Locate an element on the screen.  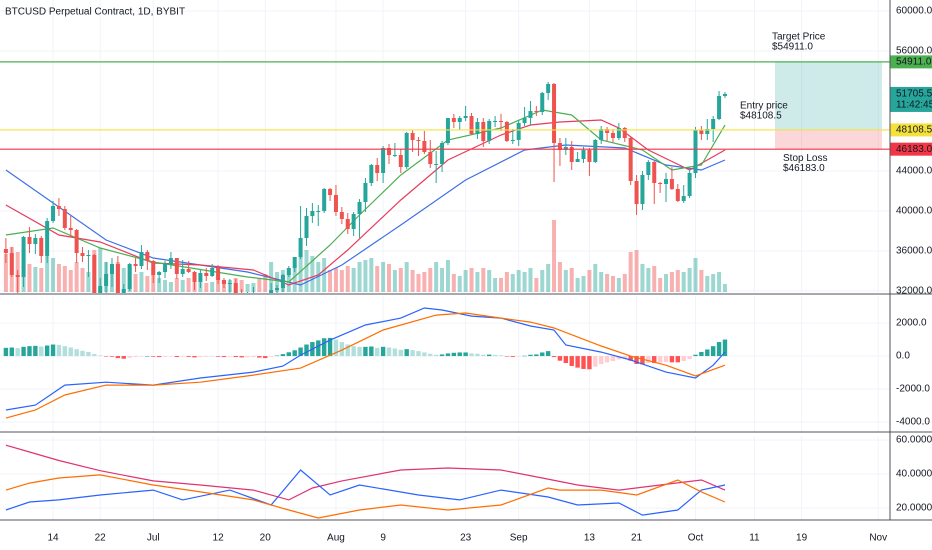
axis-price-box is located at coordinates (911, 130).